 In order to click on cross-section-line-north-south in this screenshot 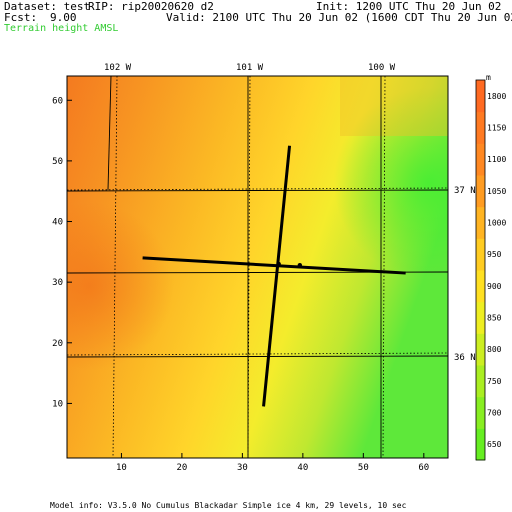, I will do `click(277, 276)`.